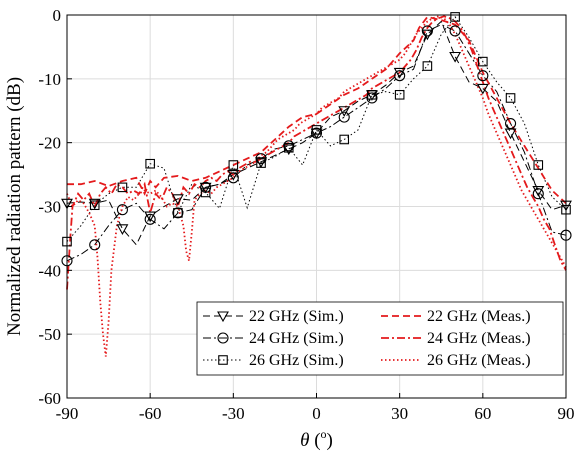  What do you see at coordinates (330, 440) in the screenshot?
I see `x-axis-unit-close: )` at bounding box center [330, 440].